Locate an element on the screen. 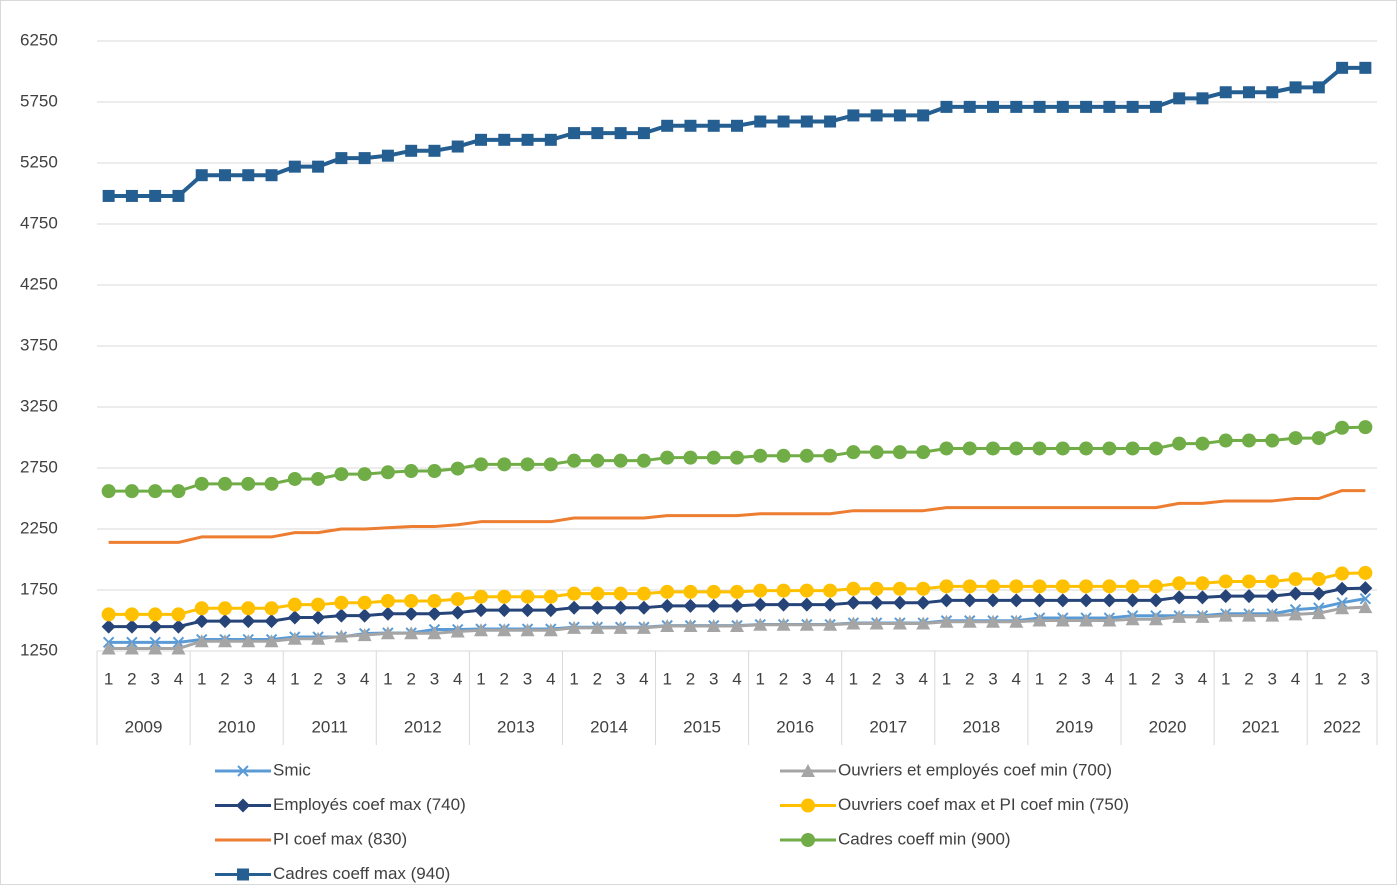 This screenshot has height=885, width=1397. legend-item: Cadres coeff max (940) is located at coordinates (332, 873).